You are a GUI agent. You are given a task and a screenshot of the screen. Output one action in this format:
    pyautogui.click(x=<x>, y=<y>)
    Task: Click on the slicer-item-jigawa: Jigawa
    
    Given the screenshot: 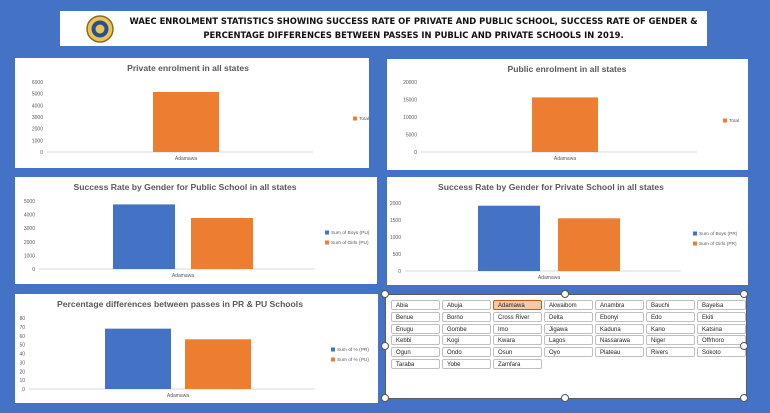 What is the action you would take?
    pyautogui.click(x=568, y=328)
    